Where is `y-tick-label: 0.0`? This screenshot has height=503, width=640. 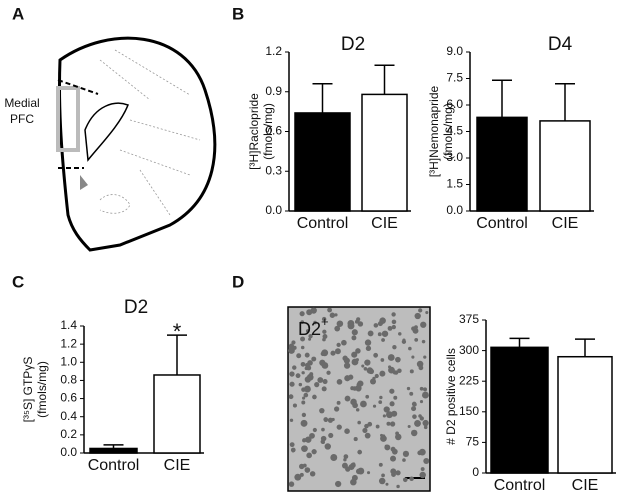 y-tick-label: 0.0 is located at coordinates (68, 452).